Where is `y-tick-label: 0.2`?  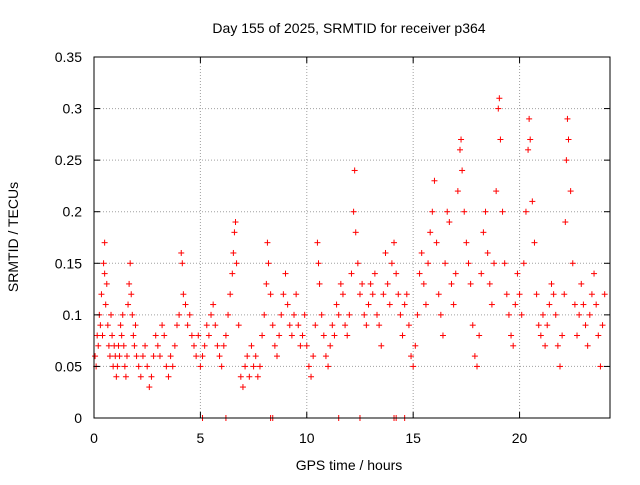 y-tick-label: 0.2 is located at coordinates (73, 212).